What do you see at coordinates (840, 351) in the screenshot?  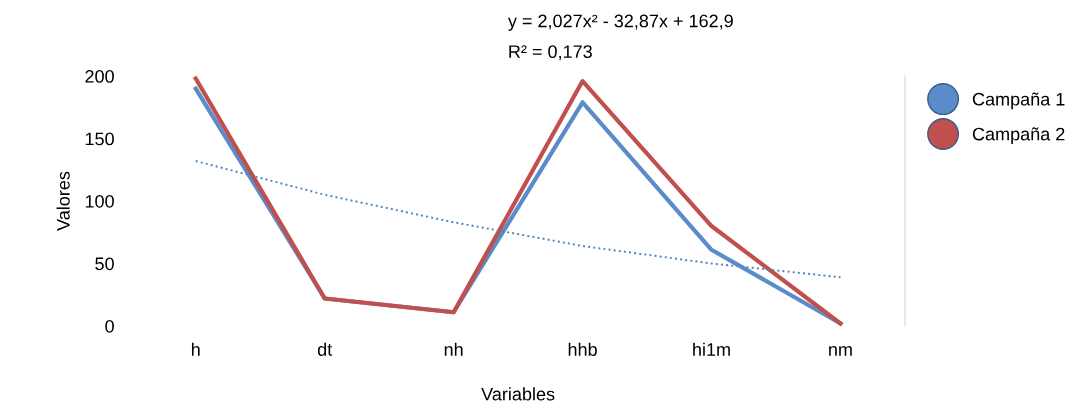 I see `x-tick-label: nm` at bounding box center [840, 351].